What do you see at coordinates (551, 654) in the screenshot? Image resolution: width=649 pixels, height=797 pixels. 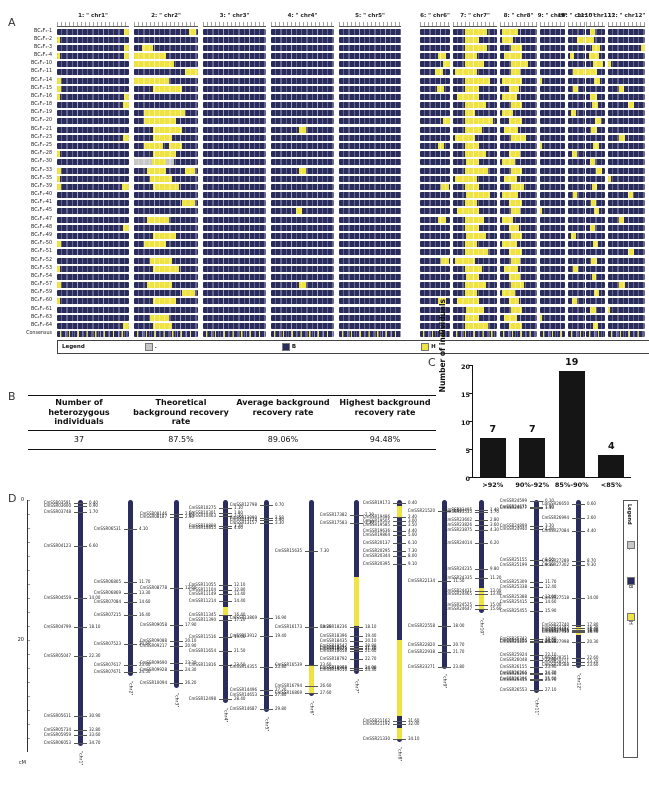 I see `marker-position: 22.10` at bounding box center [551, 654].